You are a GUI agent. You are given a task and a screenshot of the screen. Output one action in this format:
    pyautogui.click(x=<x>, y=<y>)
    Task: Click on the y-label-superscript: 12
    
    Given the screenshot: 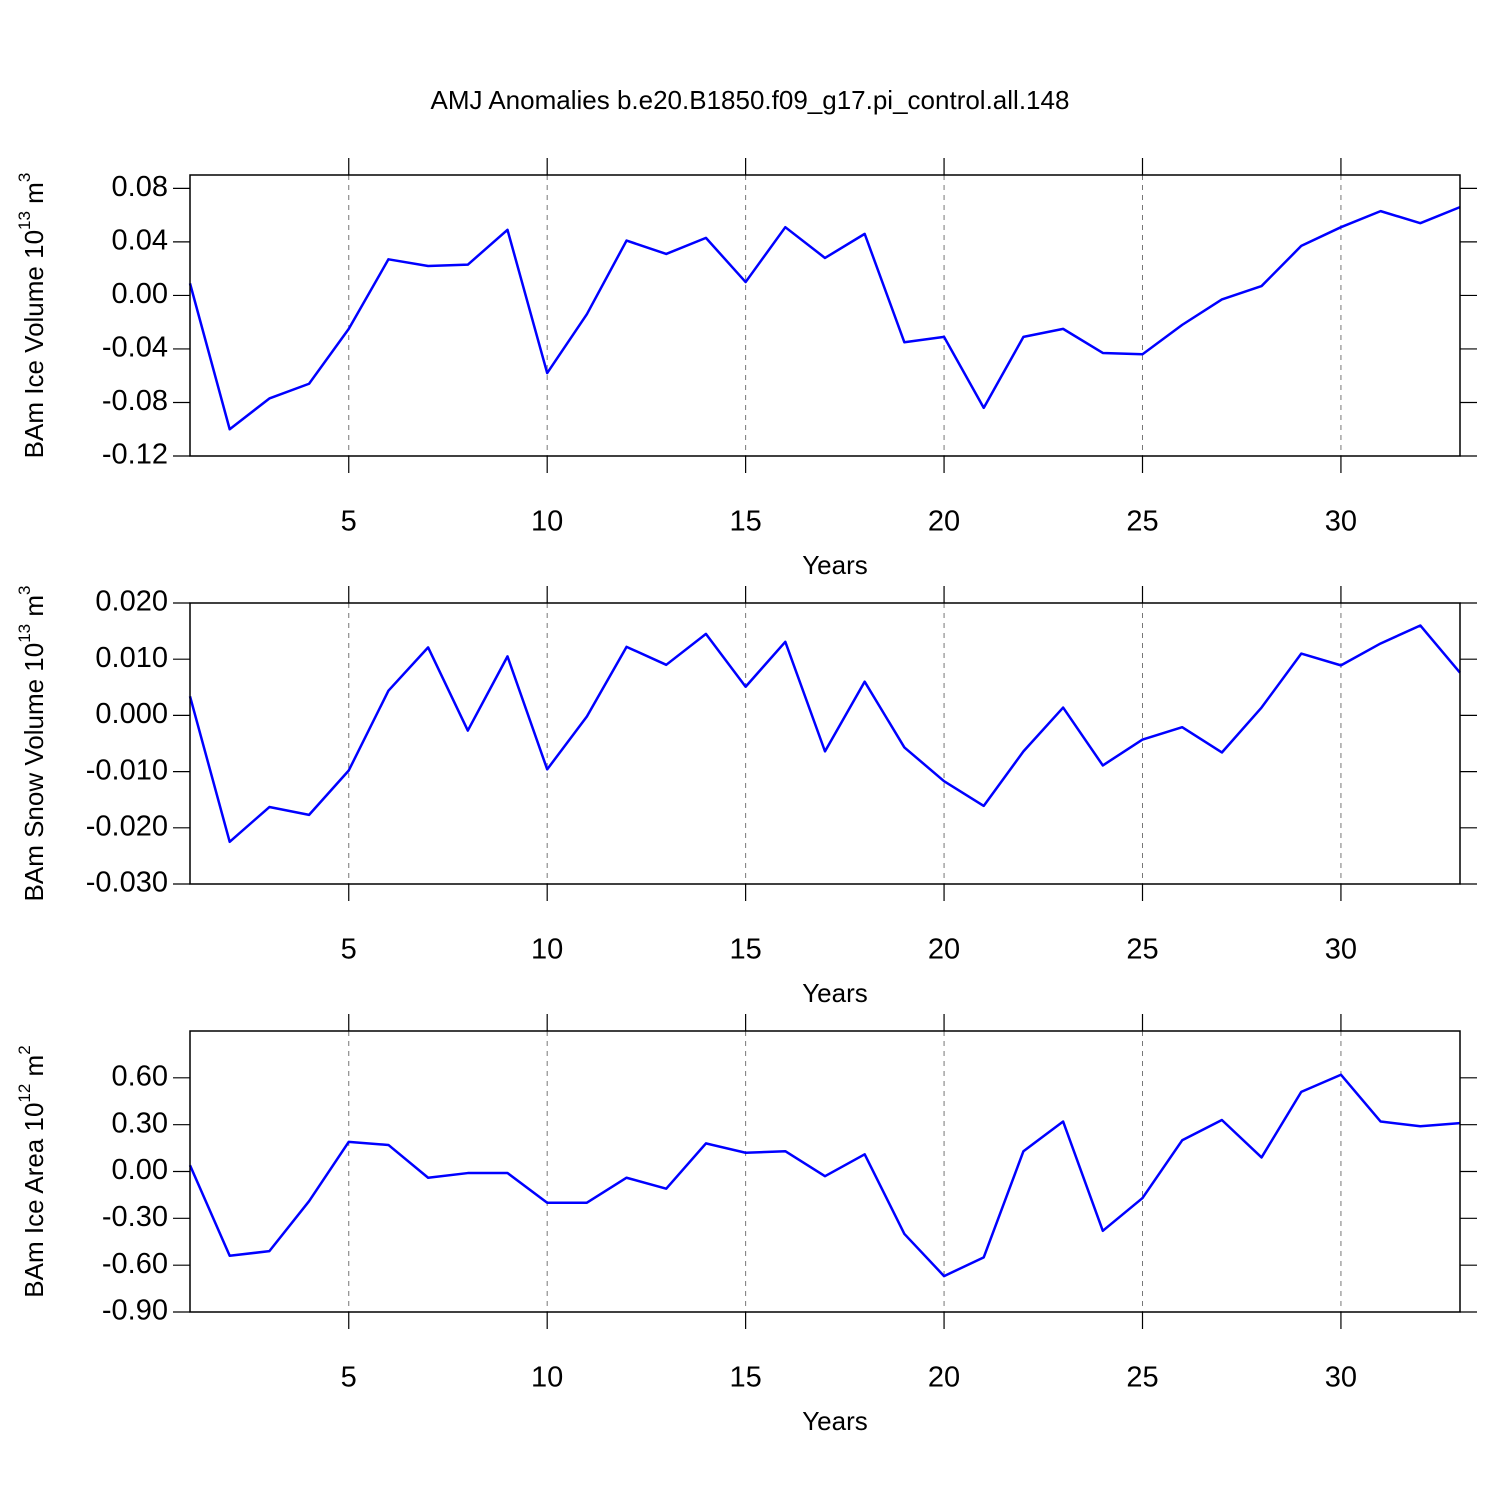 What is the action you would take?
    pyautogui.click(x=24, y=1093)
    